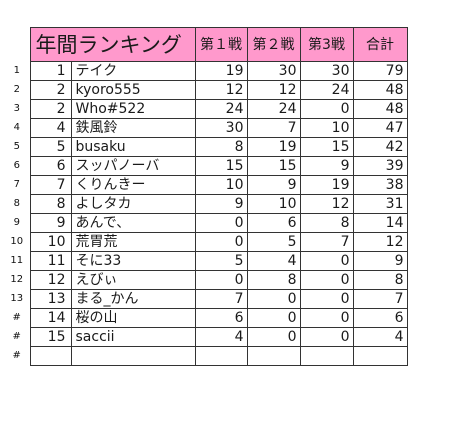 The height and width of the screenshot is (445, 455). What do you see at coordinates (221, 337) in the screenshot?
I see `round1-score-cell: 4` at bounding box center [221, 337].